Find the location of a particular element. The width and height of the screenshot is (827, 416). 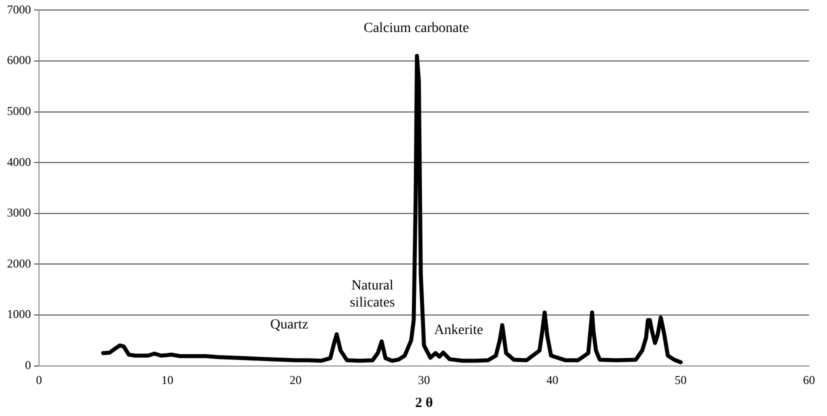

x-tick-label: 40 is located at coordinates (552, 380).